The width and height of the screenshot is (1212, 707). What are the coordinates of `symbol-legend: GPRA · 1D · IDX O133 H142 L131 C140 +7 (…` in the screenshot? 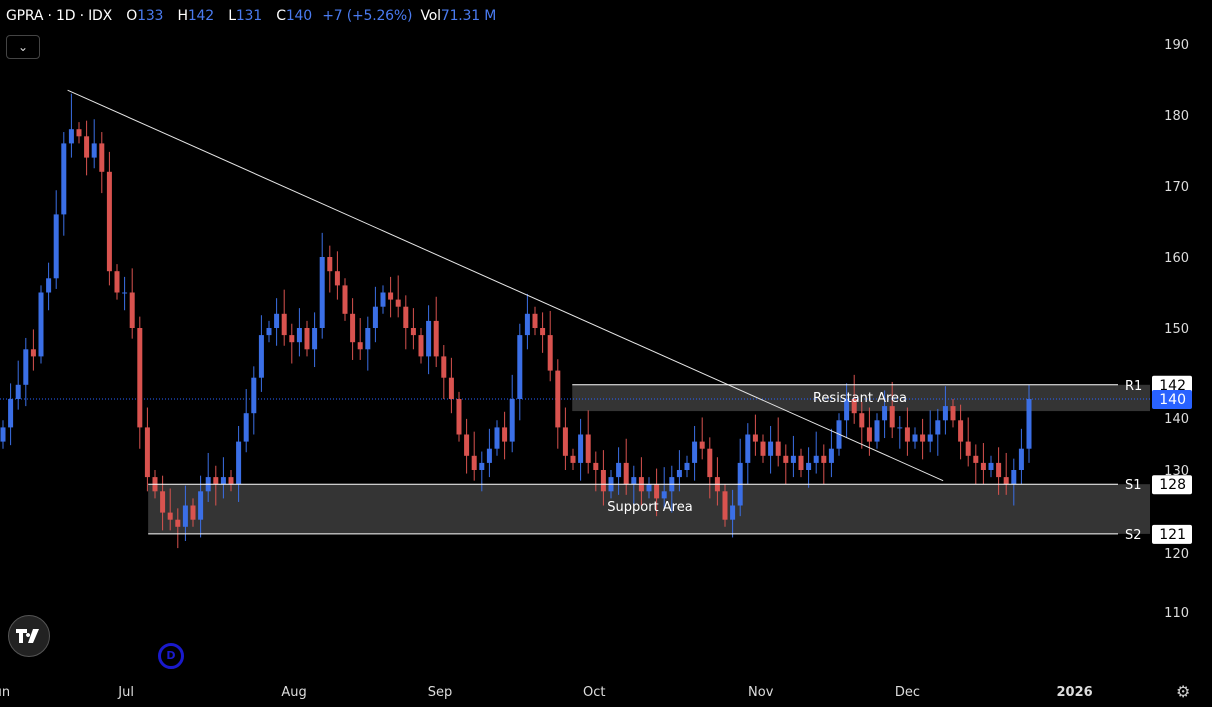 It's located at (251, 16).